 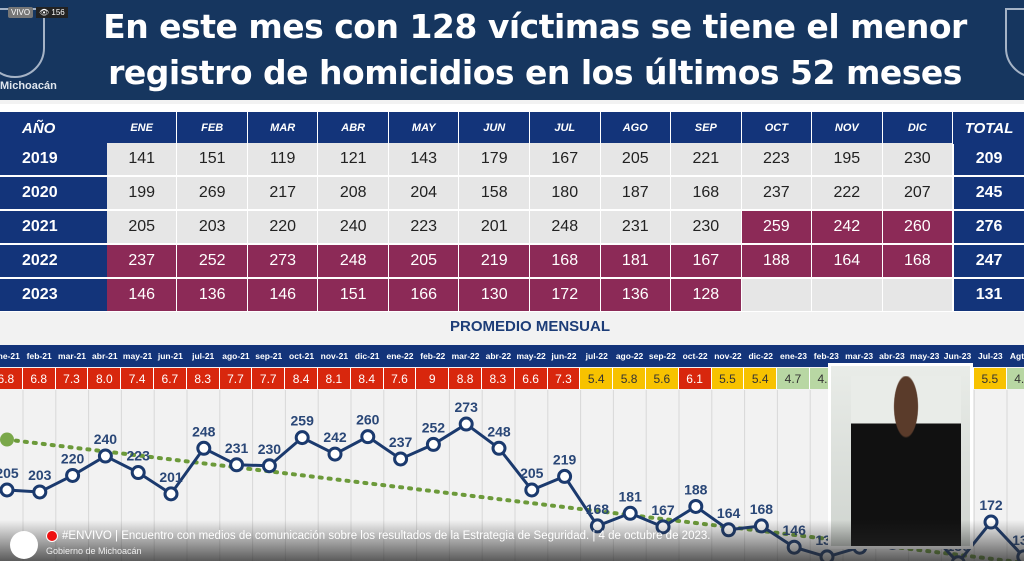 What do you see at coordinates (203, 378) in the screenshot?
I see `promedio-value: 8.3` at bounding box center [203, 378].